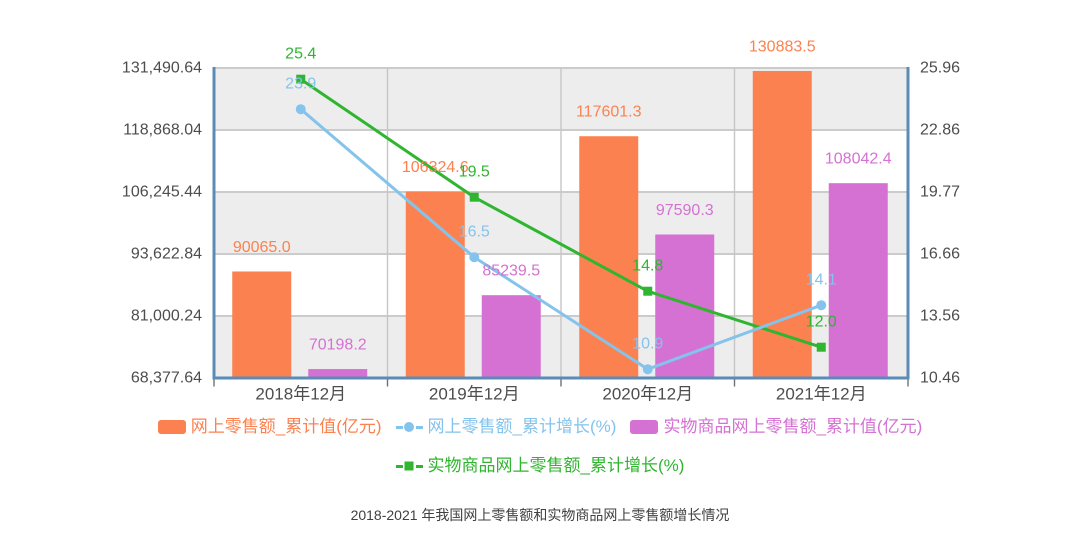 Image resolution: width=1080 pixels, height=549 pixels. I want to click on left-axis-label-5: 131,490.64, so click(162, 68).